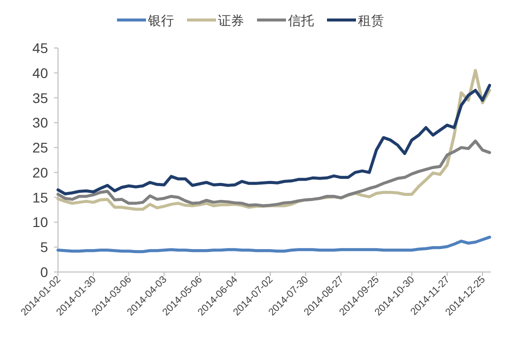 This screenshot has width=510, height=341. What do you see at coordinates (160, 20) in the screenshot?
I see `legend-label: 银行` at bounding box center [160, 20].